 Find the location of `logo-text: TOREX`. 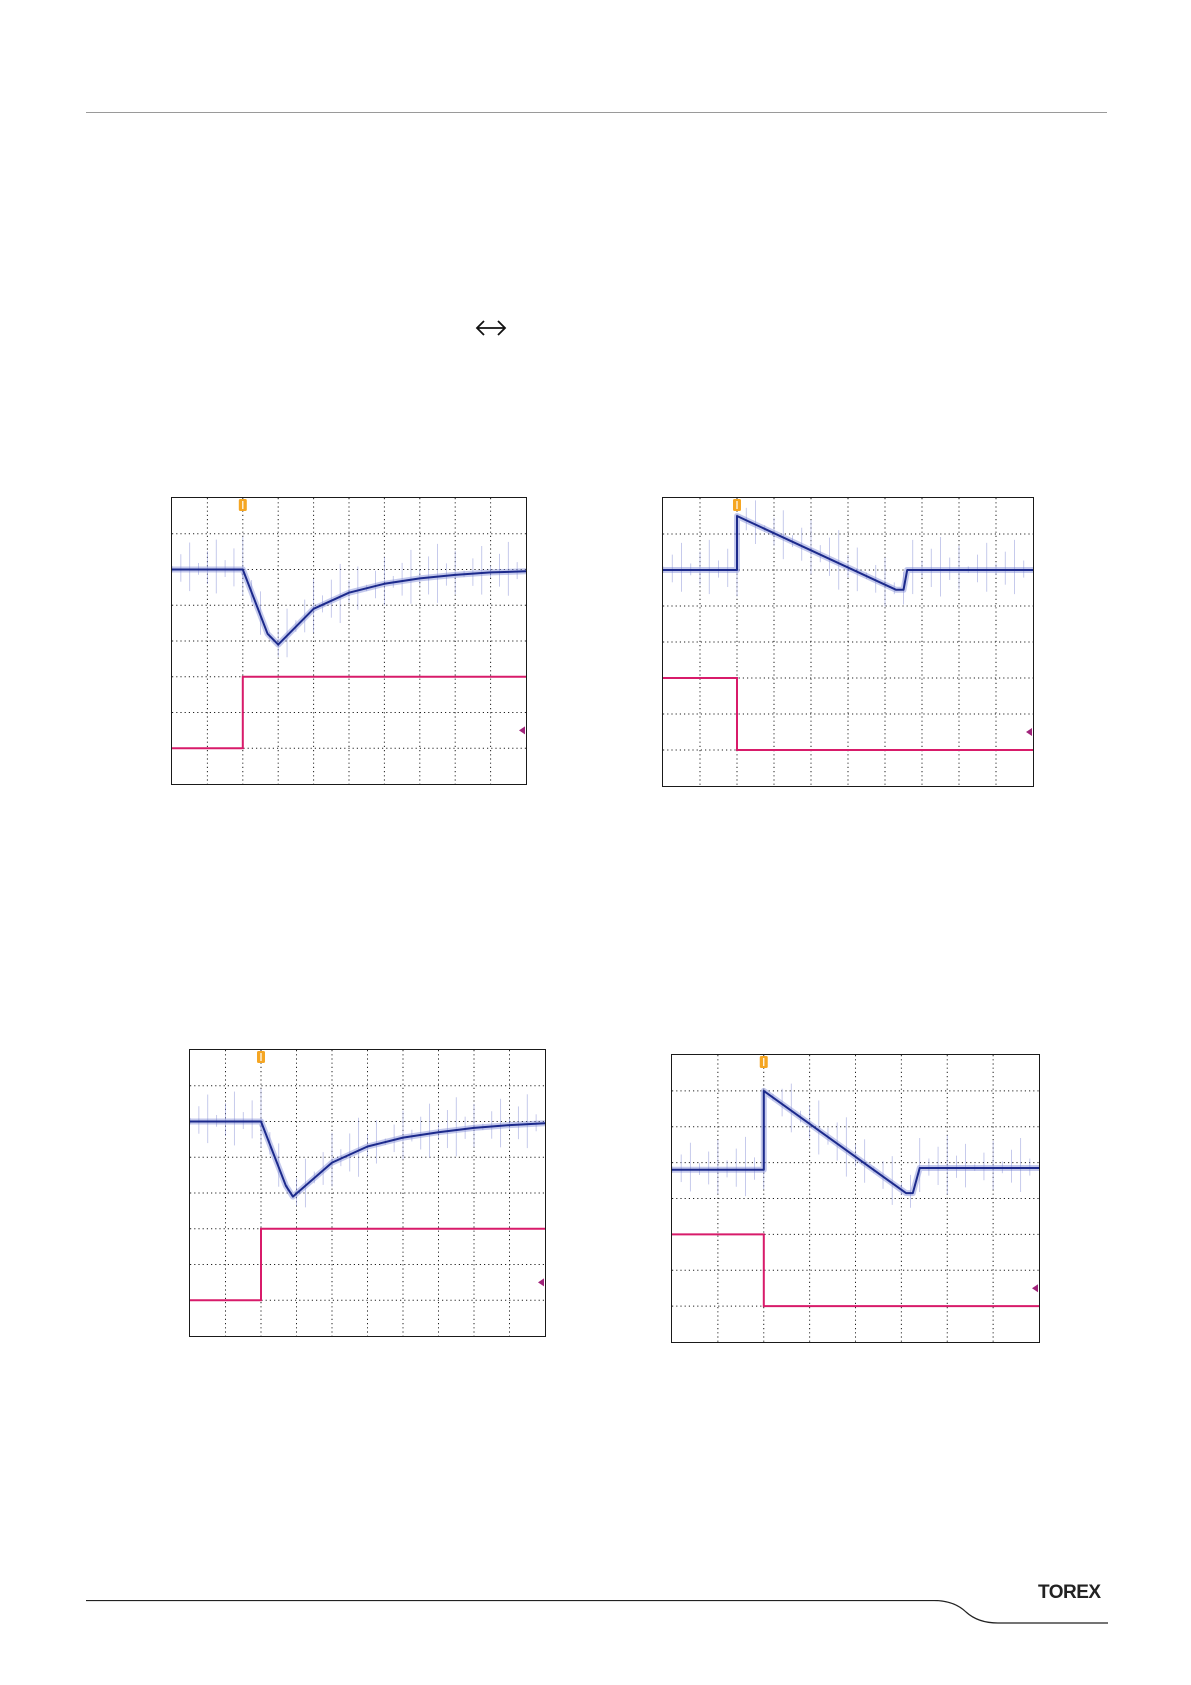

logo-text: TOREX is located at coordinates (1069, 1592).